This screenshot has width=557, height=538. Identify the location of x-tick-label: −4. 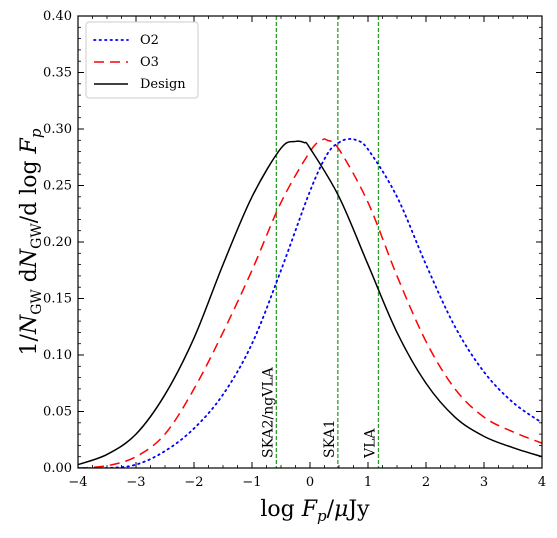
(77, 482).